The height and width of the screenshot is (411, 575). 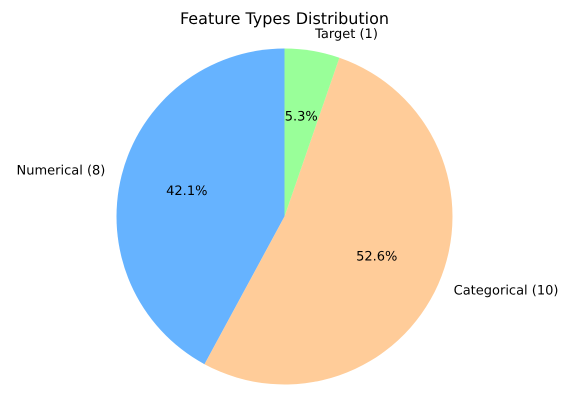 I want to click on slice-label: Target (1), so click(x=346, y=34).